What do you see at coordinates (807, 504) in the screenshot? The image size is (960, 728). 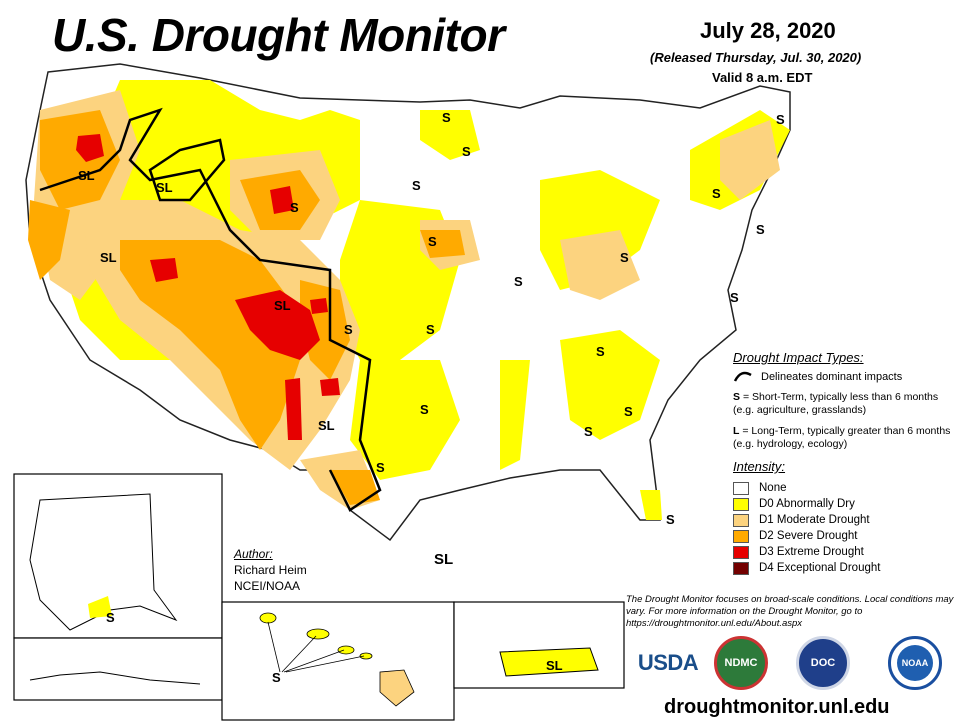 I see `intensity-label: D0 Abnormally Dry` at bounding box center [807, 504].